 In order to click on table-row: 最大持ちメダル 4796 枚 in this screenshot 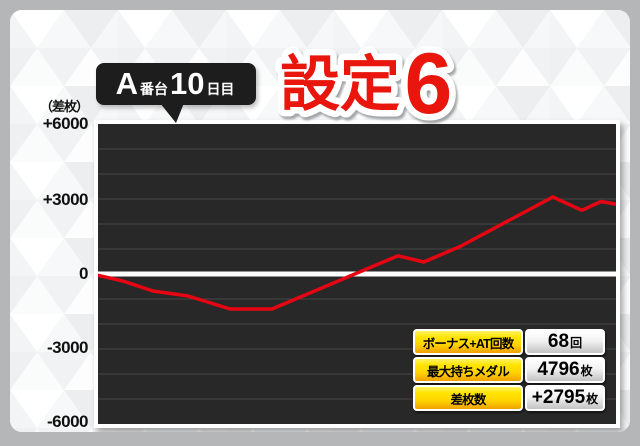, I will do `click(509, 370)`.